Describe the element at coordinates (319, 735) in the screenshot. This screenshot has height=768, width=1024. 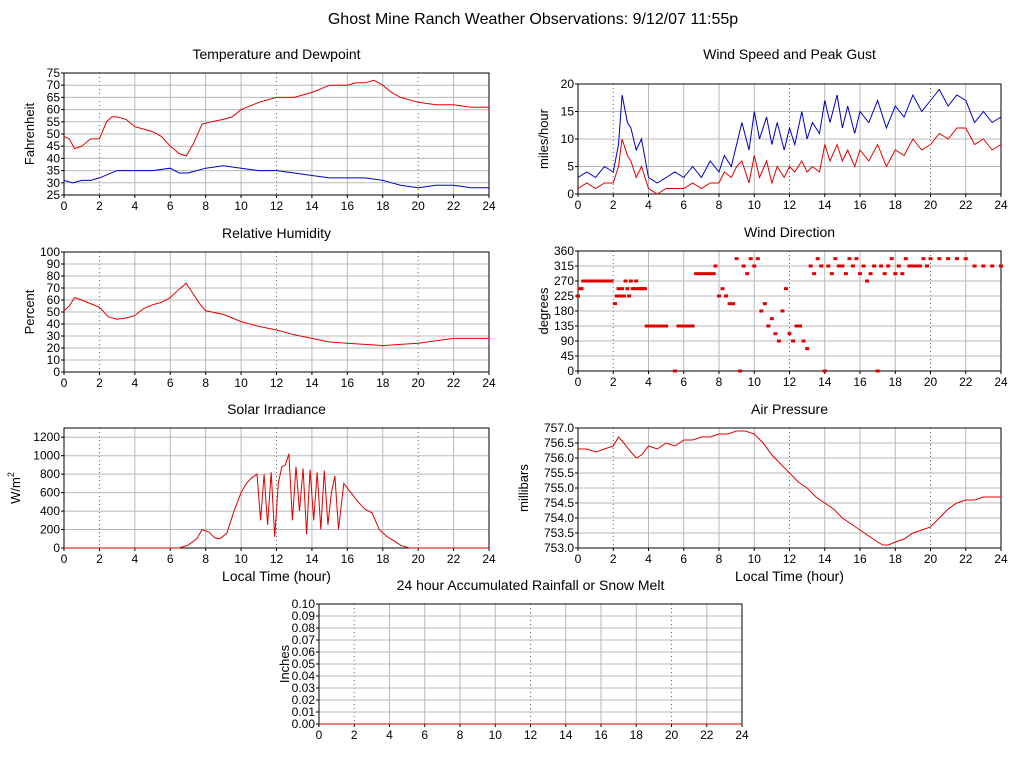
I see `x-tick-label: 0` at that location.